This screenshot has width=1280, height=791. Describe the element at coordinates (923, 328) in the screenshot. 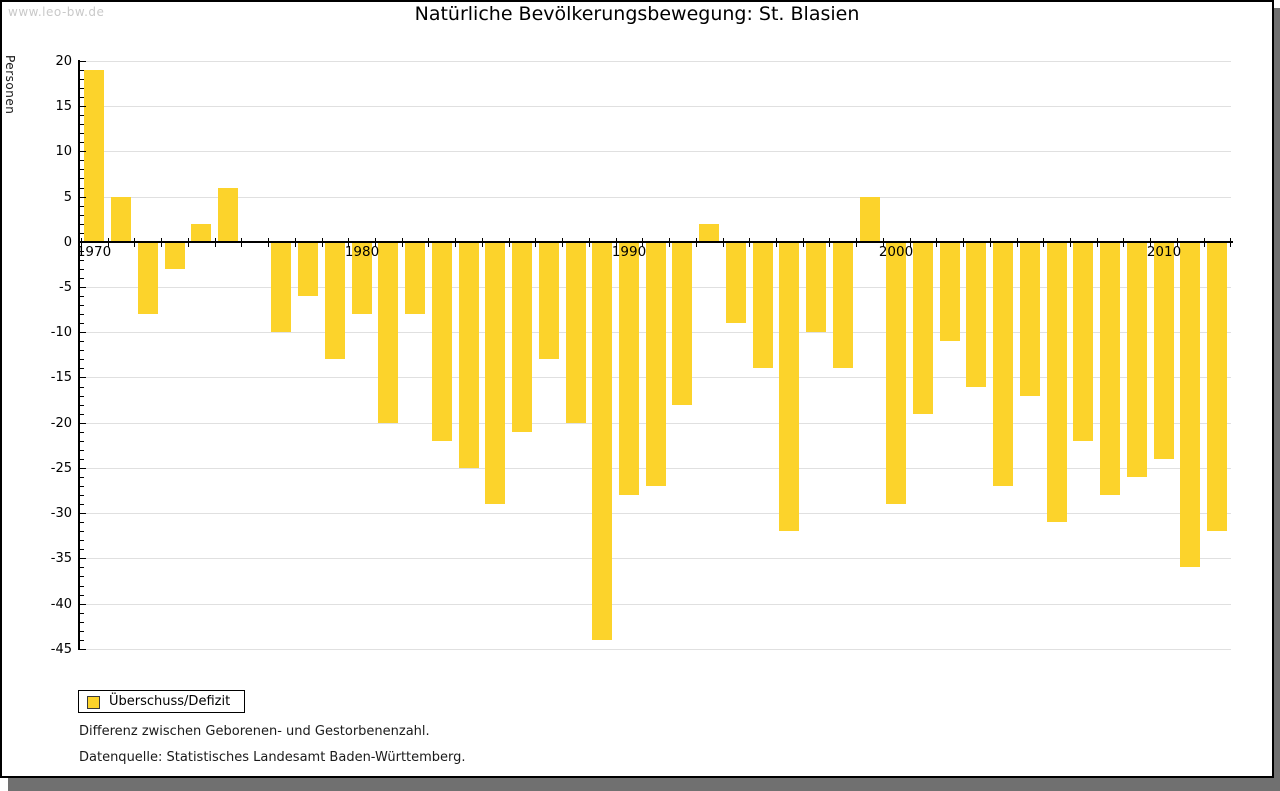

I see `bar-2001` at that location.